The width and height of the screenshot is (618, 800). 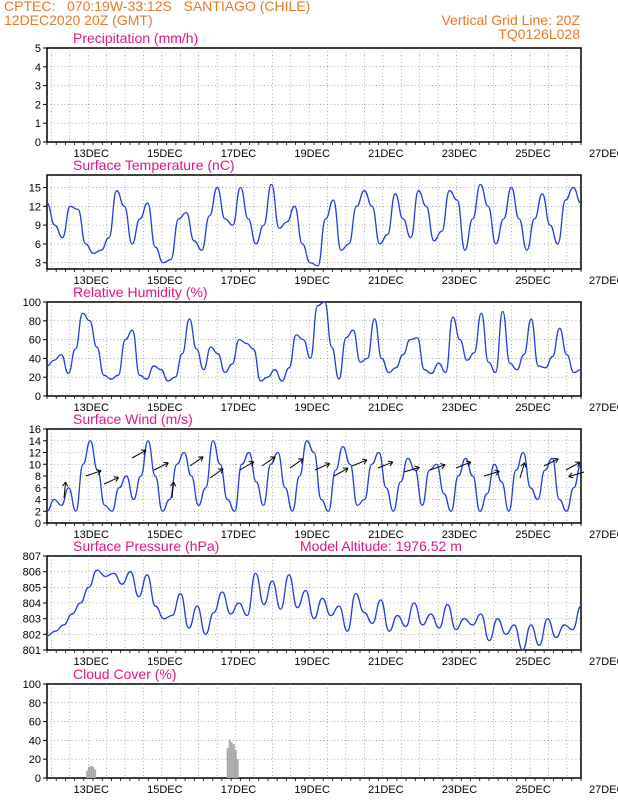 I want to click on y-tick-label: 4, so click(x=38, y=68).